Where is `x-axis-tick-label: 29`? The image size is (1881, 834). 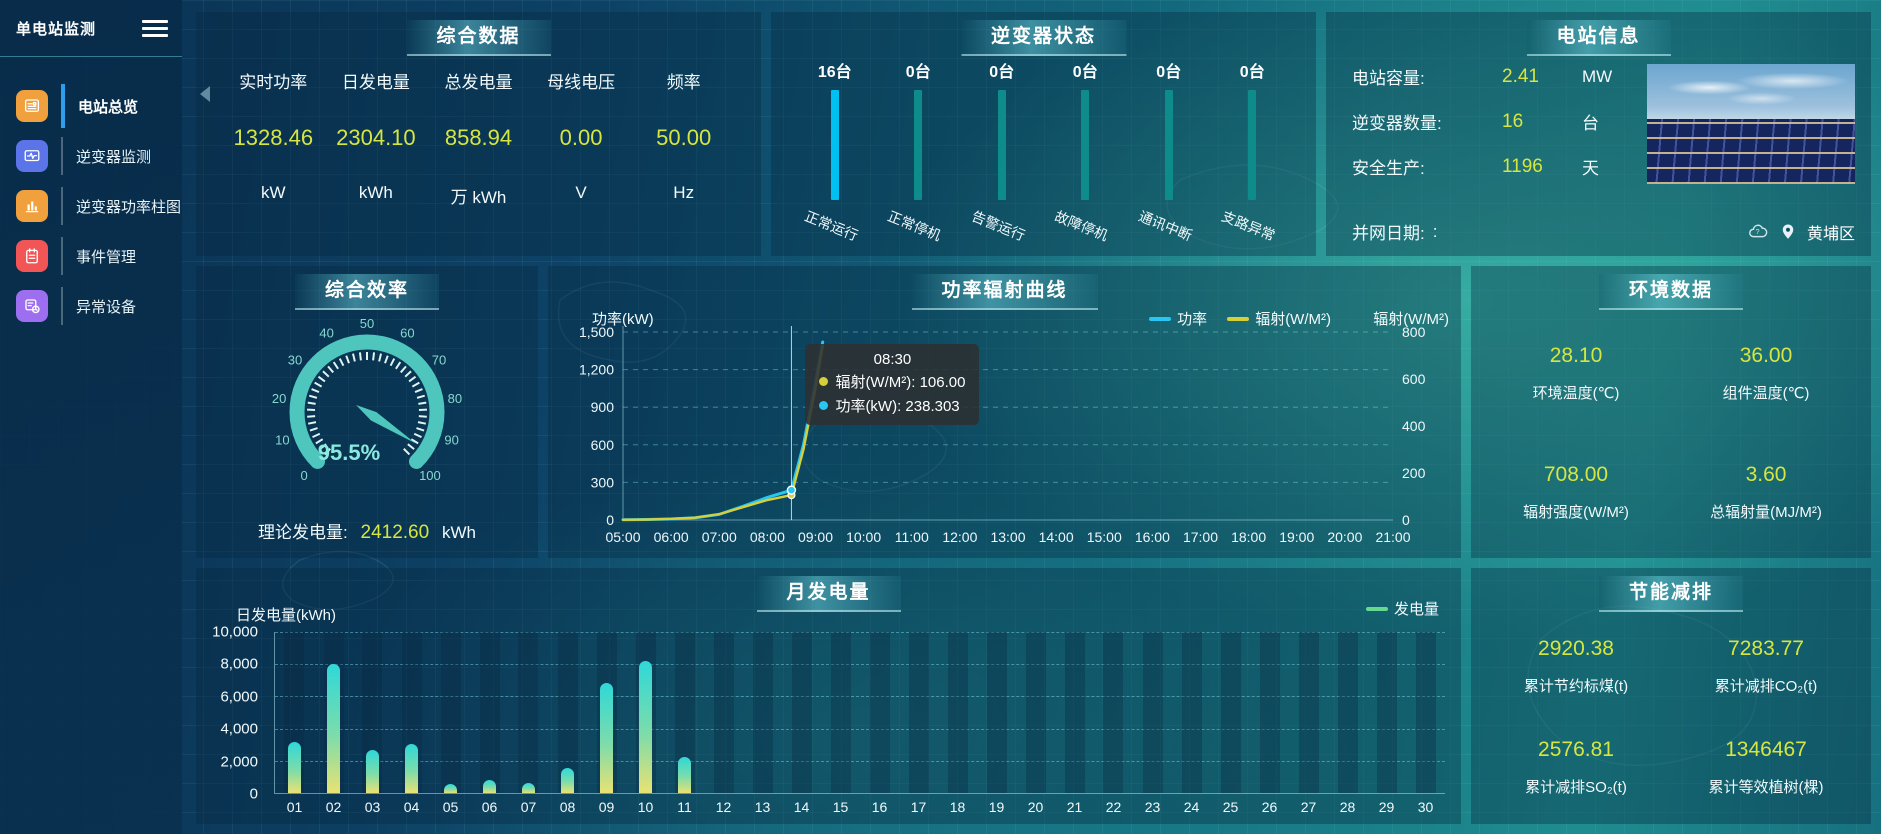 x-axis-tick-label: 29 is located at coordinates (1386, 807).